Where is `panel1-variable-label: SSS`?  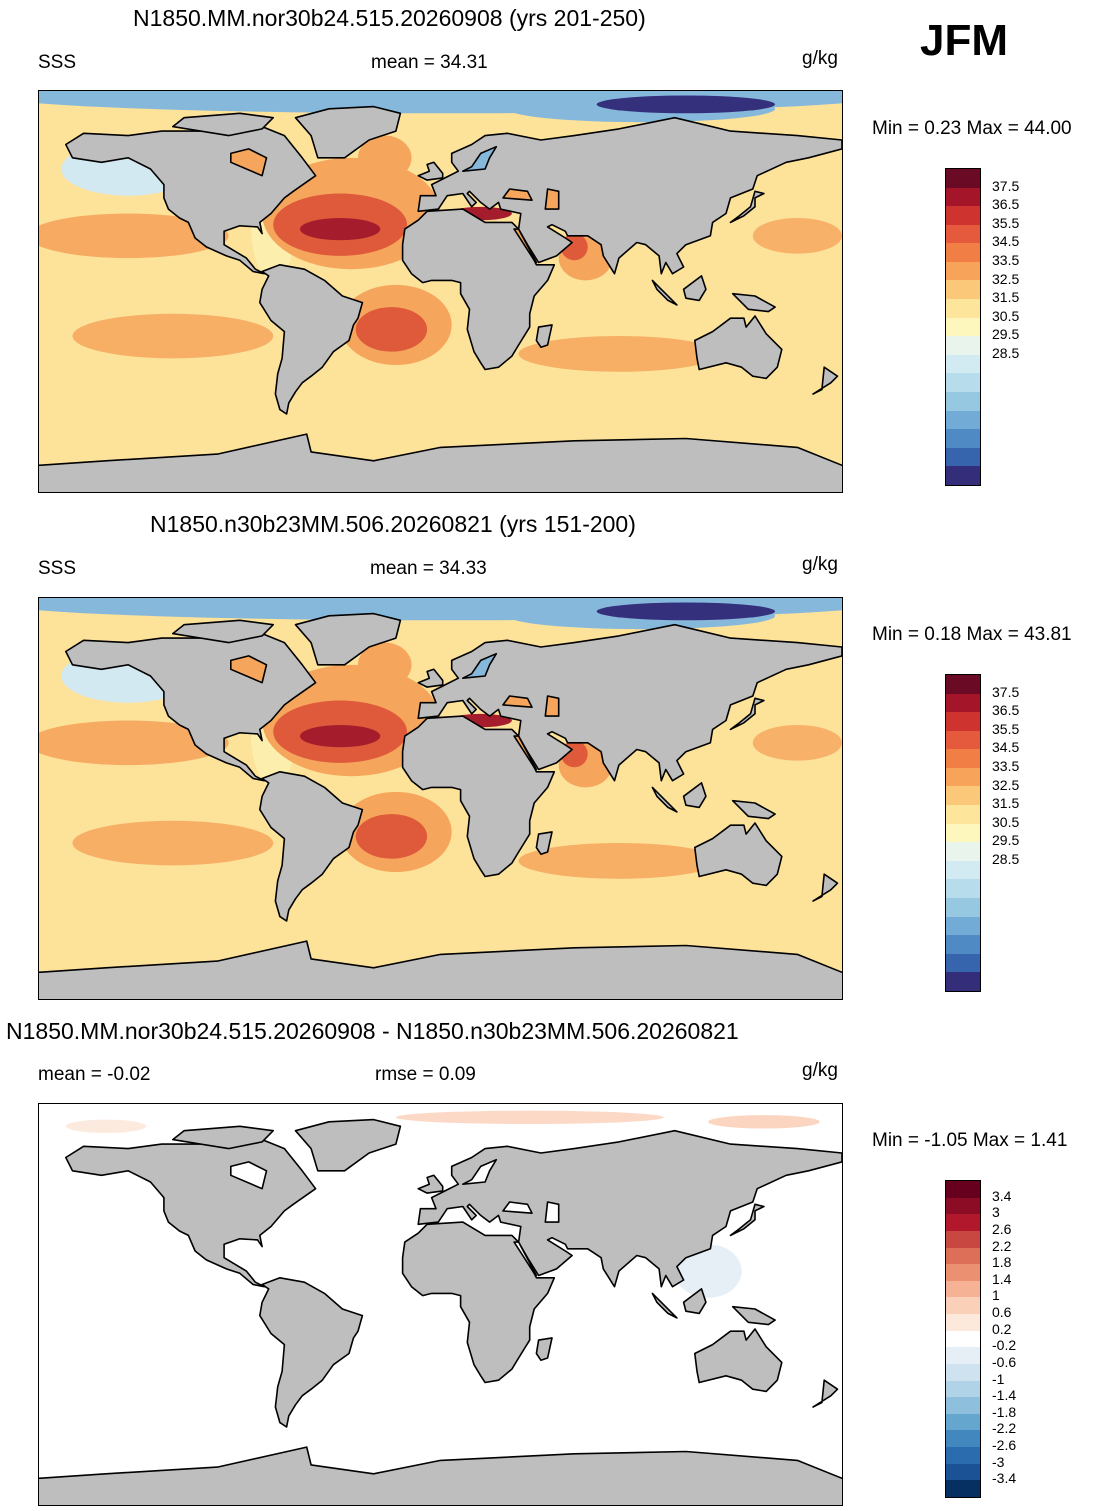
panel1-variable-label: SSS is located at coordinates (57, 62).